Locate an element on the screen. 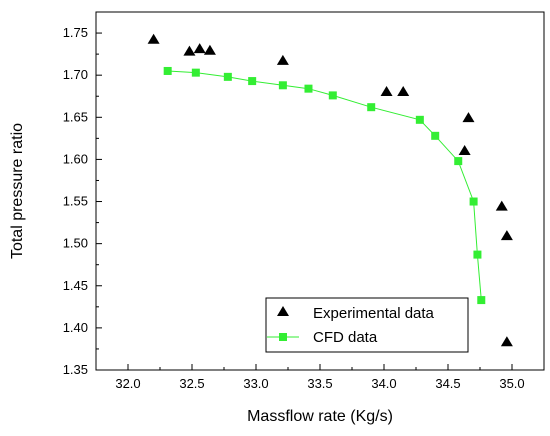  y-tick-label: 1.45 is located at coordinates (75, 285).